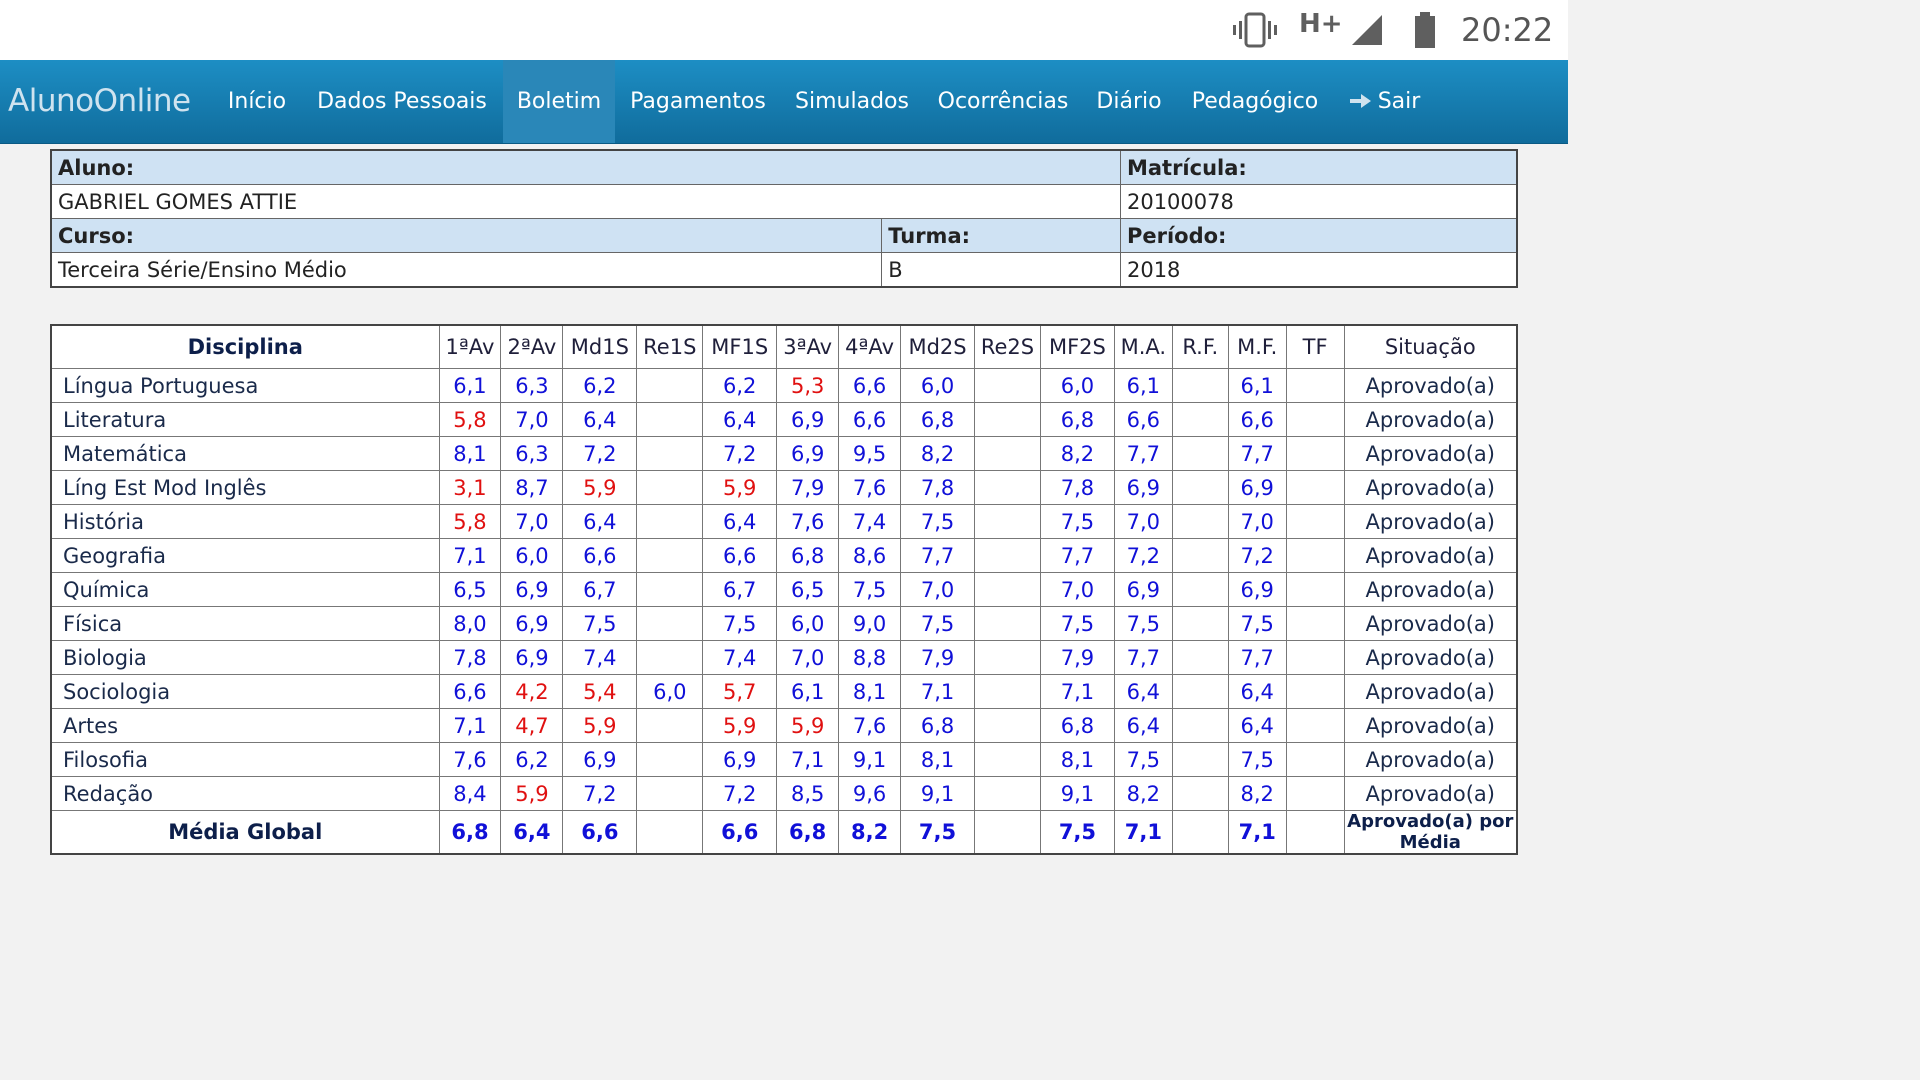 The image size is (1920, 1080). I want to click on grade-cell: 7,9, so click(1077, 657).